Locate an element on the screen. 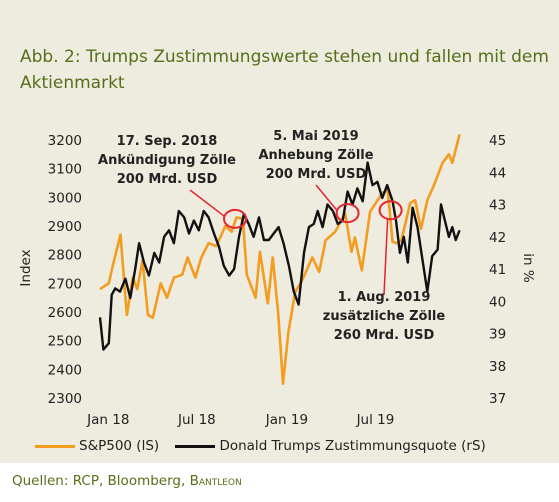 The height and width of the screenshot is (502, 559). right-tick-label: 44 is located at coordinates (497, 173).